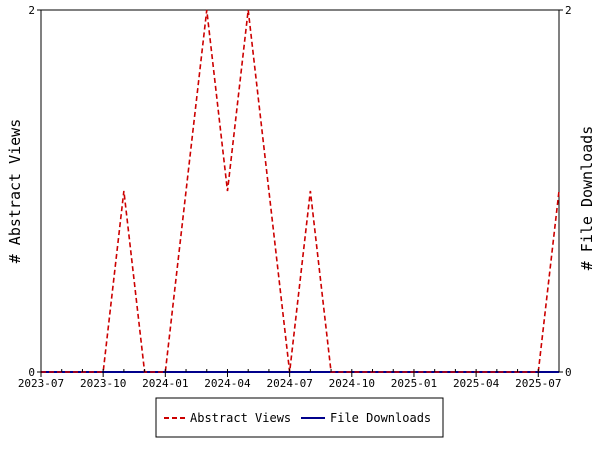  Describe the element at coordinates (240, 418) in the screenshot. I see `legend-label-abstract-views: Abstract Views` at that location.